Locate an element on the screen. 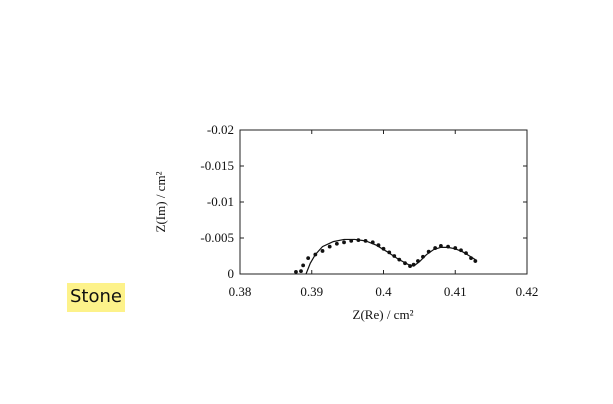 Image resolution: width=613 pixels, height=404 pixels. y-tick-label: -0.015 is located at coordinates (217, 165).